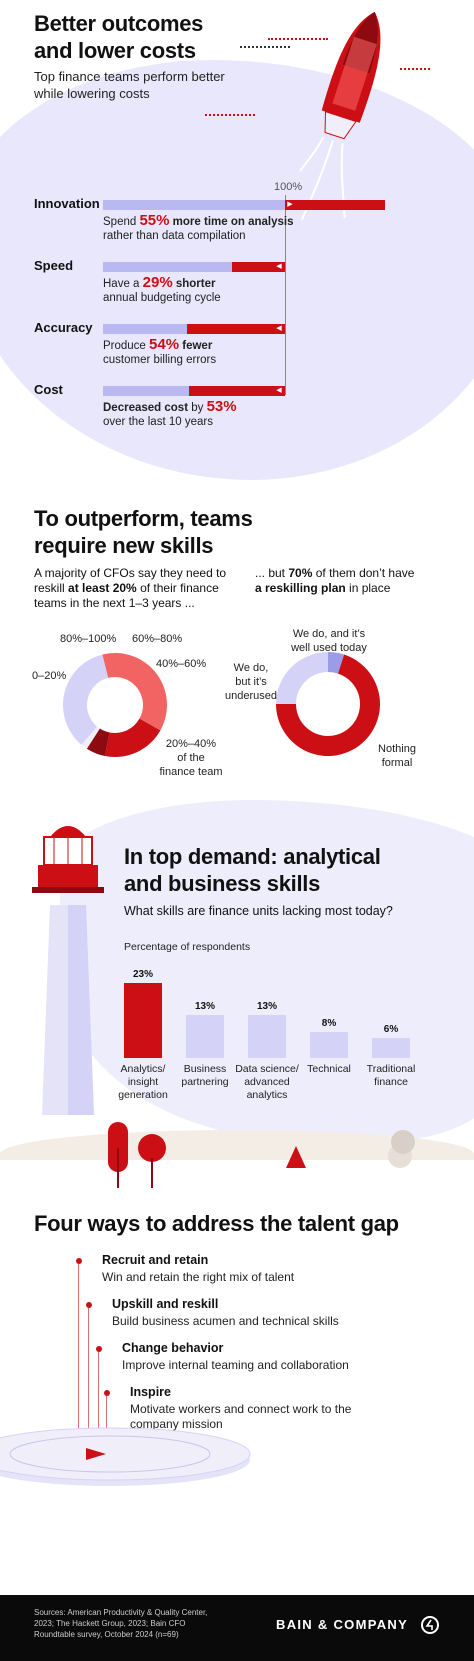  I want to click on section1-title: Better outcomes and lower costs, so click(118, 37).